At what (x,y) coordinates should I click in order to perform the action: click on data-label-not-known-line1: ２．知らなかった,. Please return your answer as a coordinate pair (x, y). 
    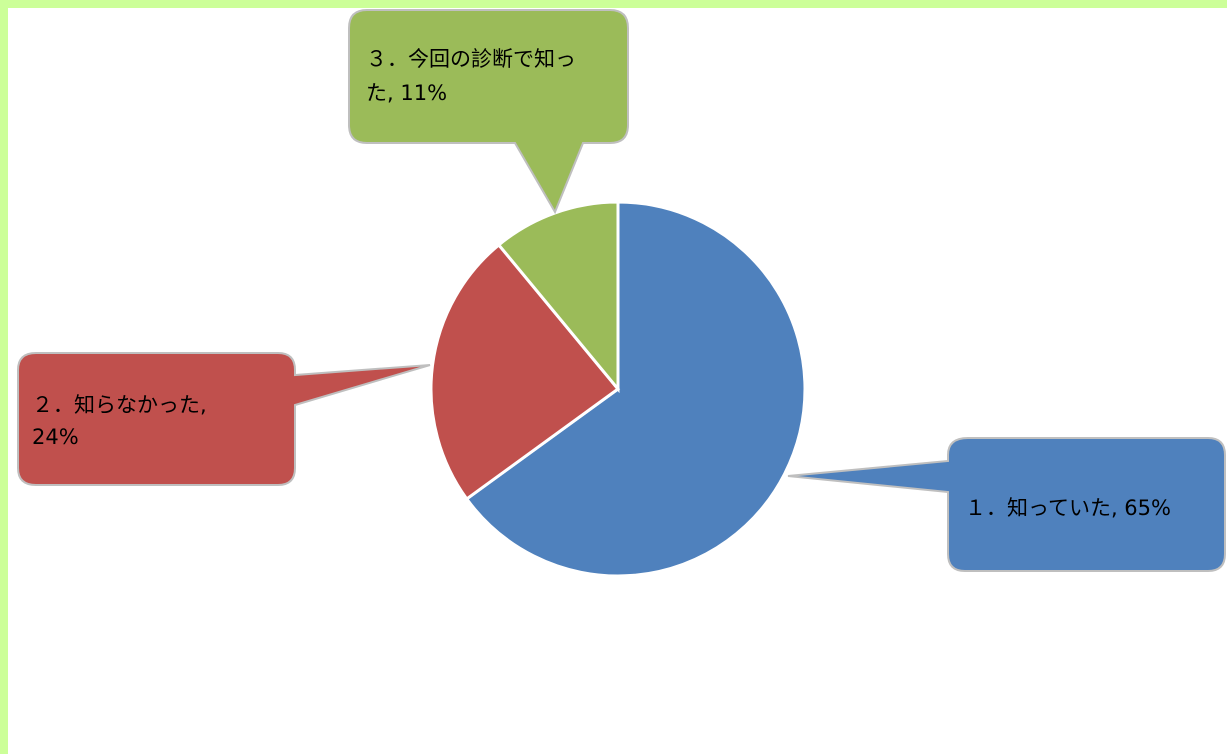
    Looking at the image, I should click on (119, 405).